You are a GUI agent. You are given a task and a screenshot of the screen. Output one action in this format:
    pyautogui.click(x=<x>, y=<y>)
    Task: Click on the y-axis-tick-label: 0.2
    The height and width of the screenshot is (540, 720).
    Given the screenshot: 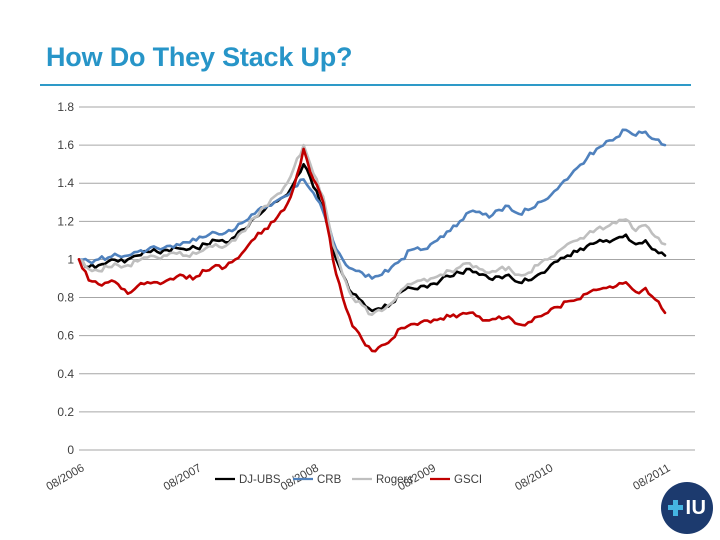 What is the action you would take?
    pyautogui.click(x=65, y=412)
    